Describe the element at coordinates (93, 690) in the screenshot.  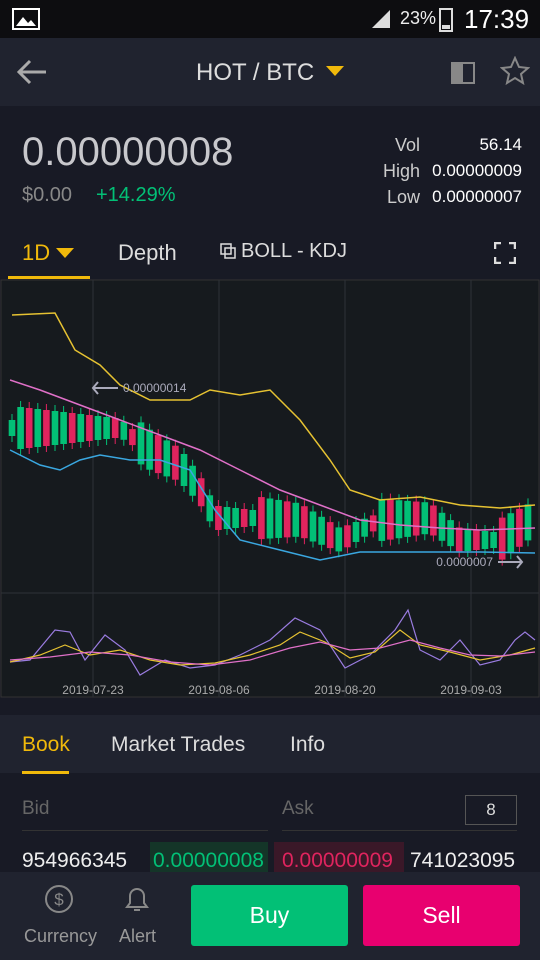
I see `x-date-label: 2019-07-23` at that location.